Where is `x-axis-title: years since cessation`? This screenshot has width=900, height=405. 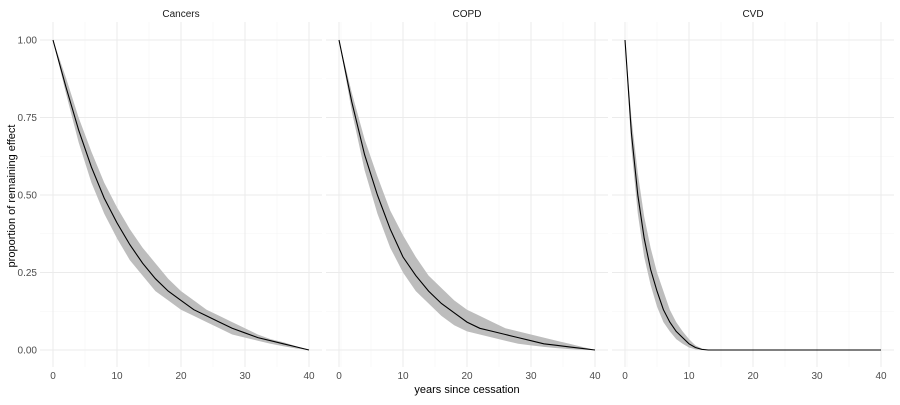
x-axis-title: years since cessation is located at coordinates (466, 390).